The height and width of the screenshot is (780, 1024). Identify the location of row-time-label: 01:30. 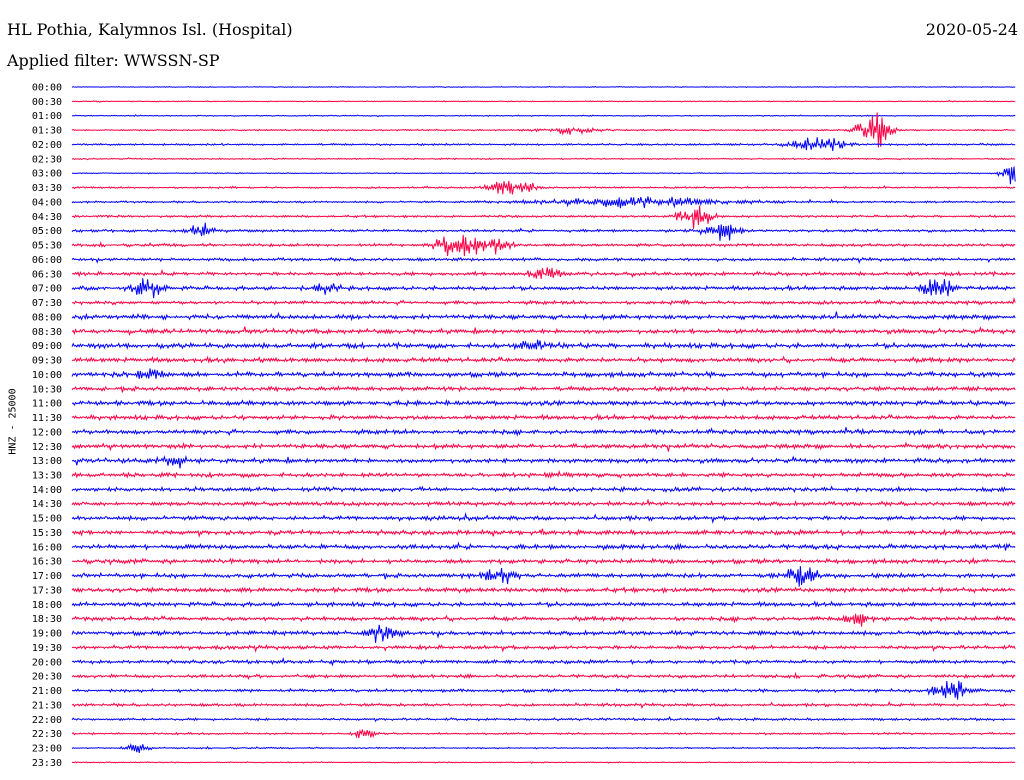
(47, 131).